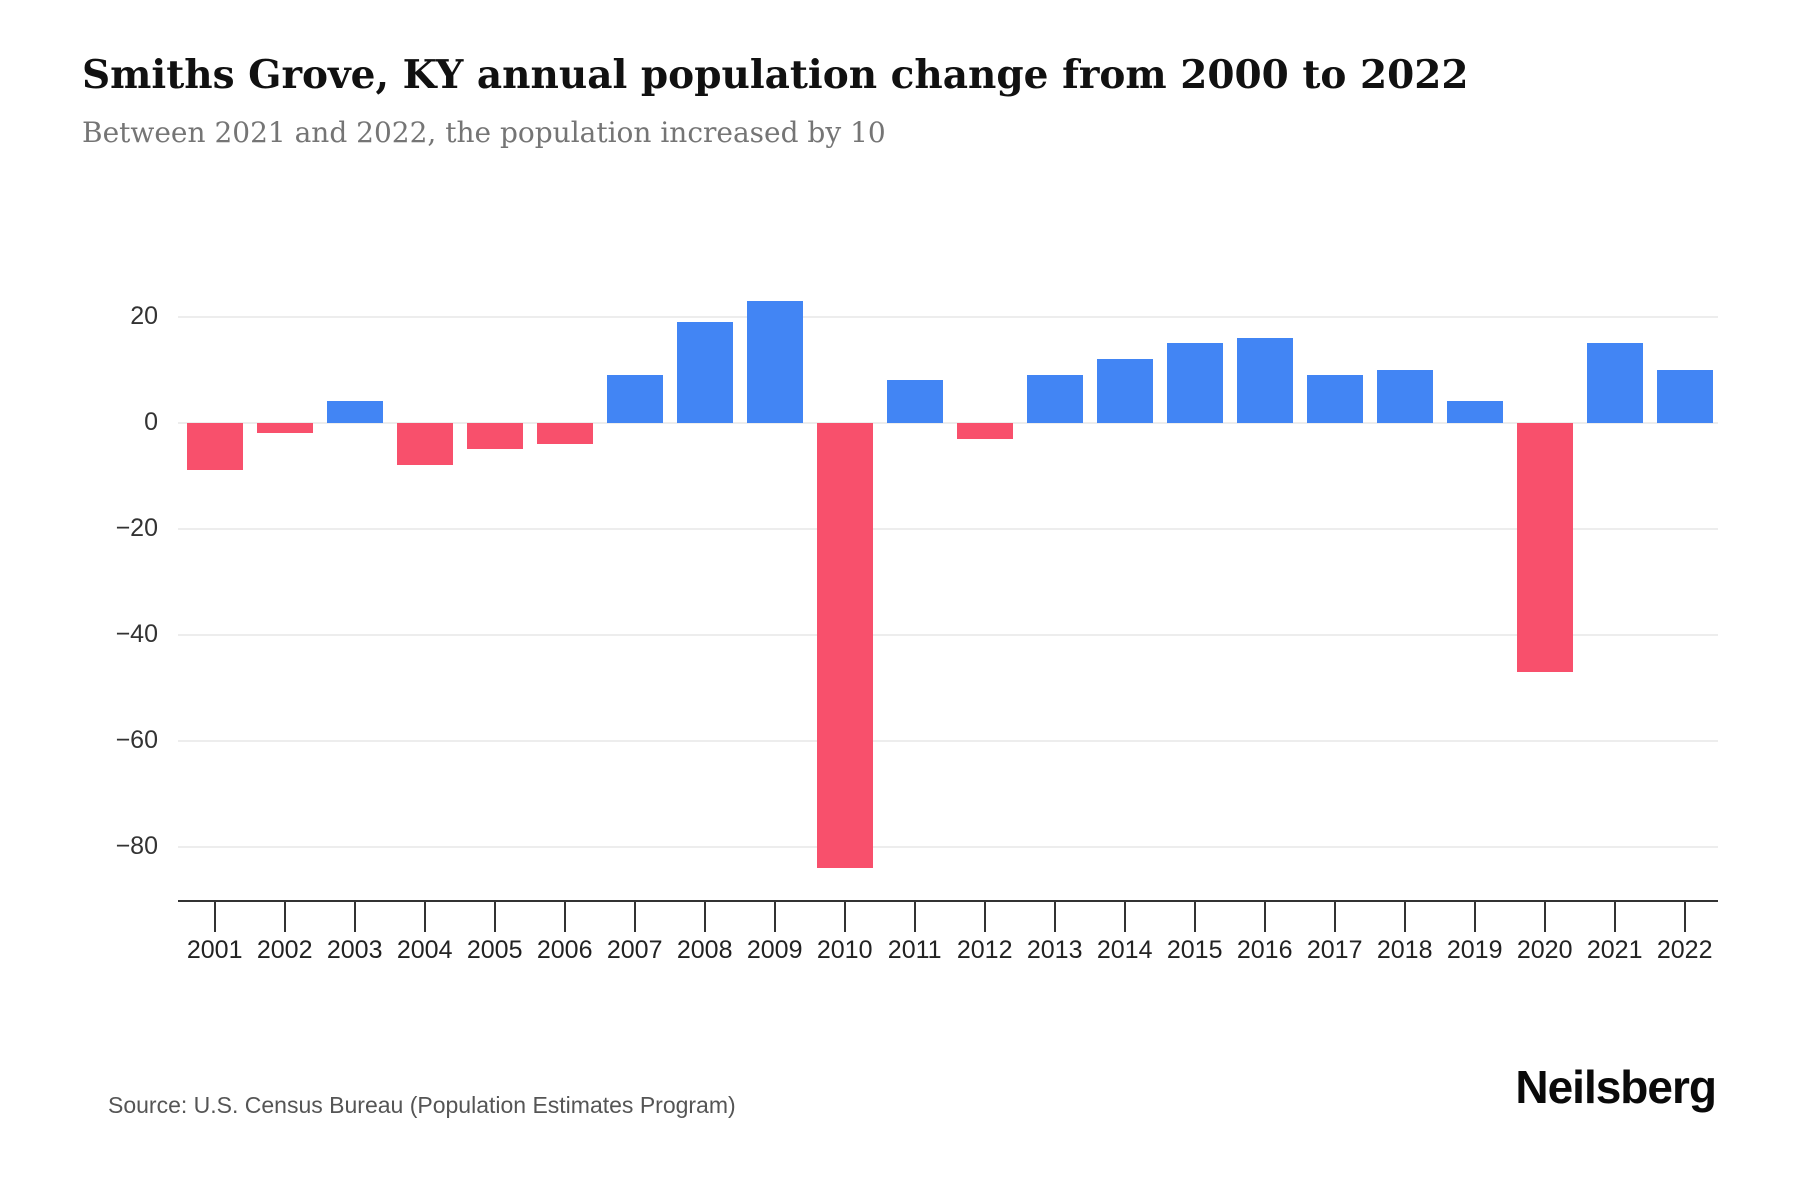  I want to click on bar-2011, so click(914, 401).